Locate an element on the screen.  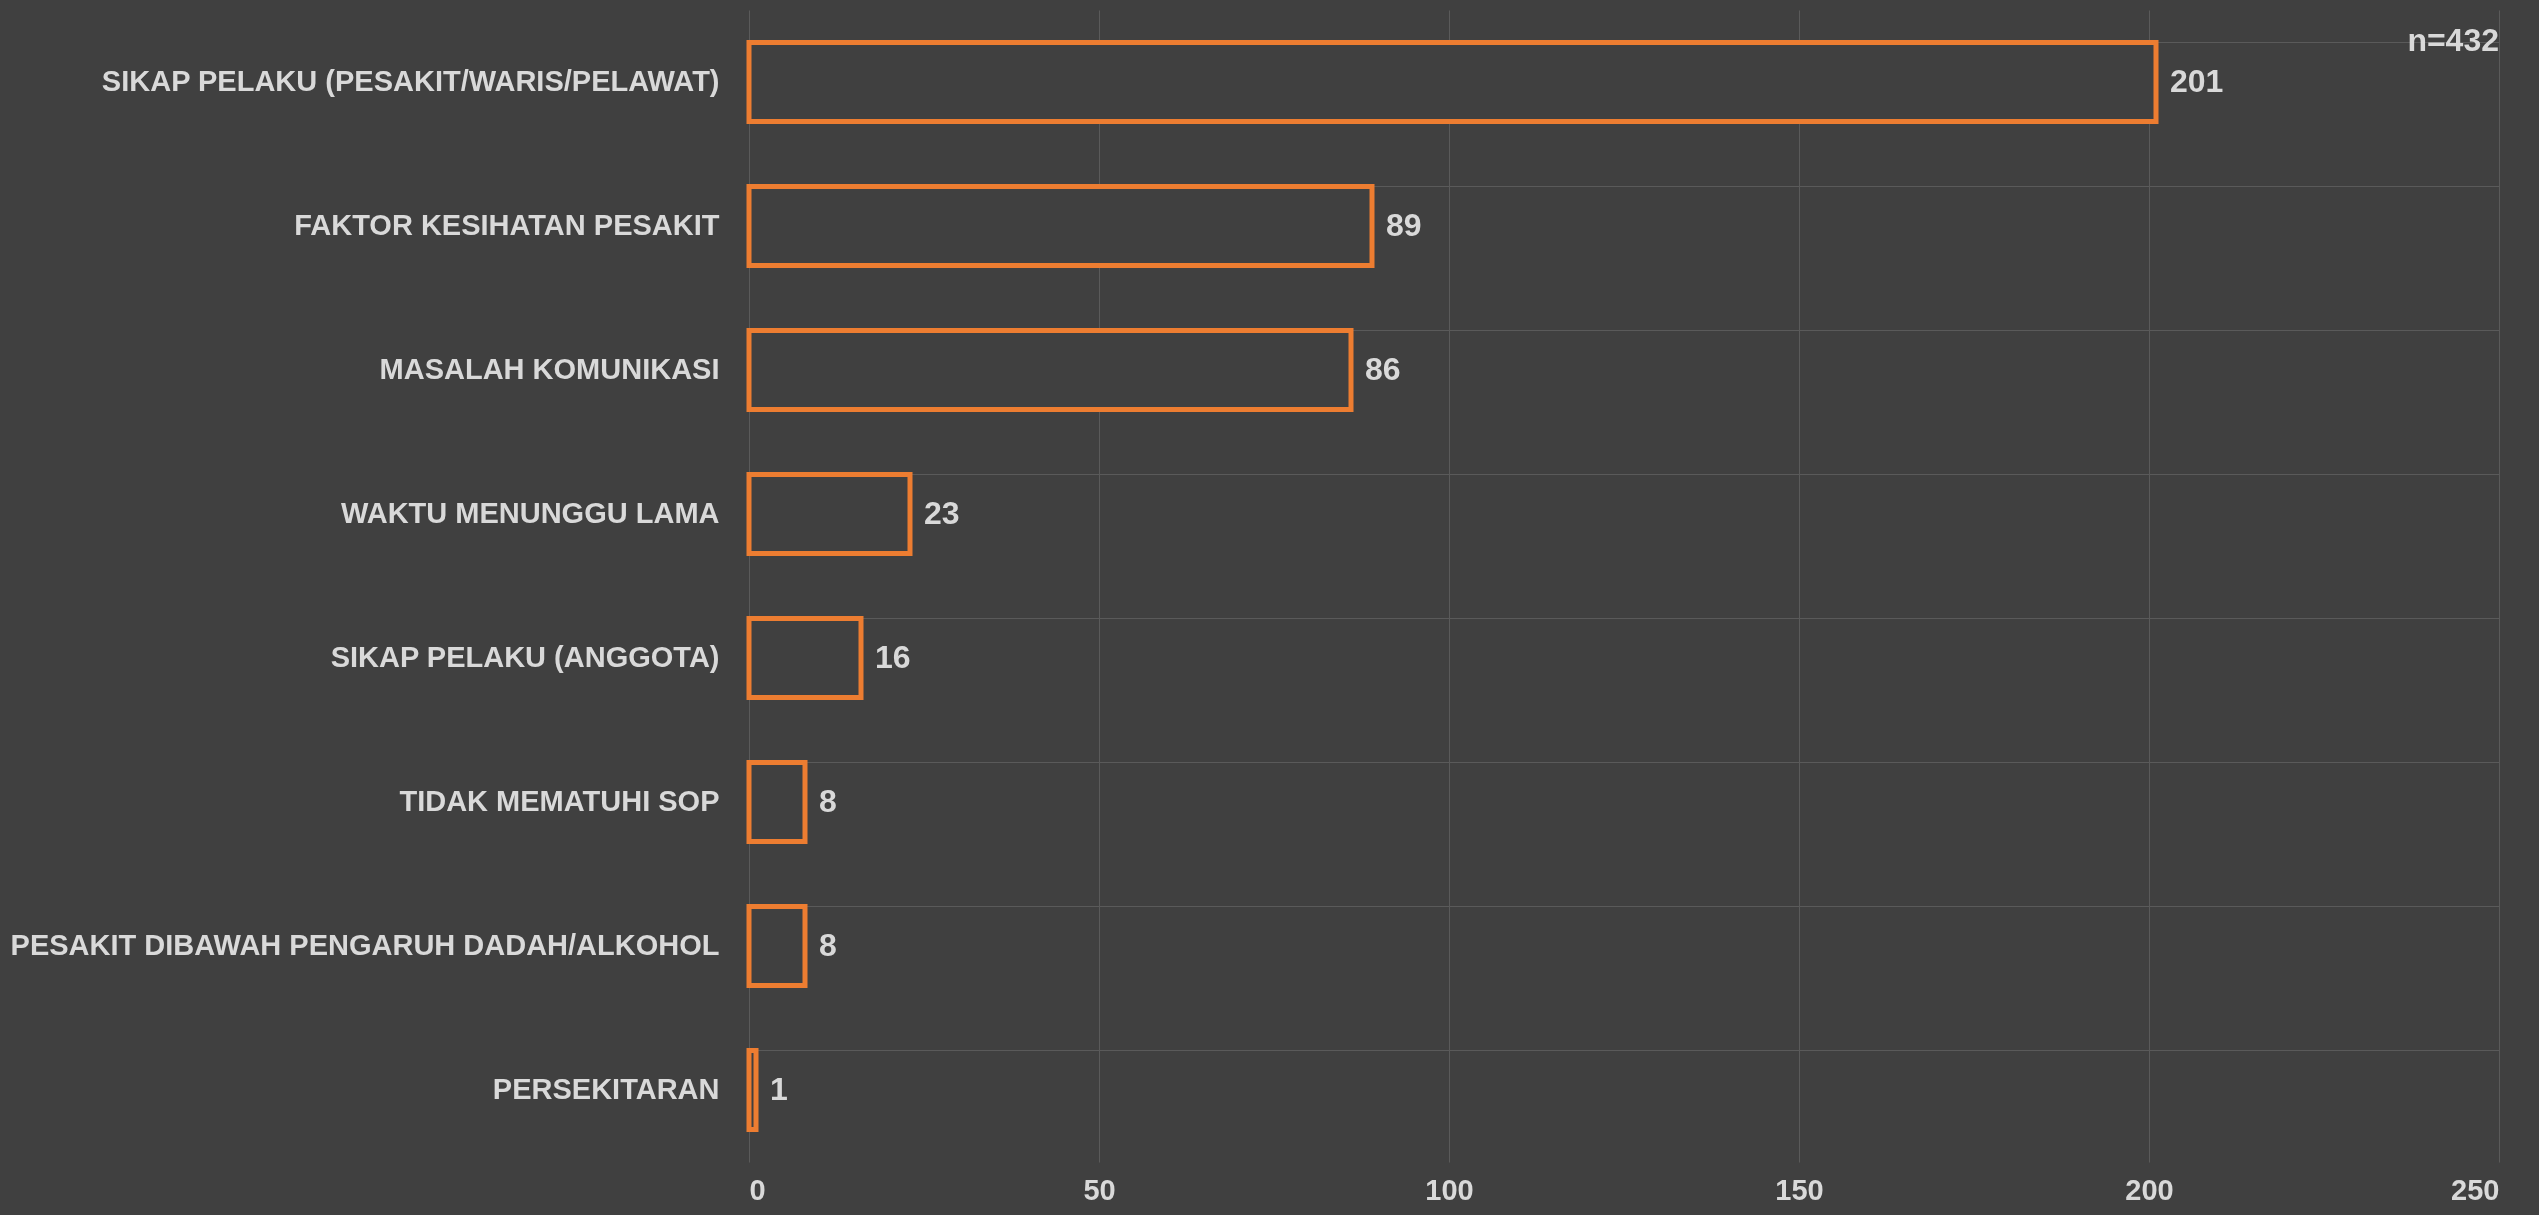
x-tick-label: 200 is located at coordinates (2149, 1189).